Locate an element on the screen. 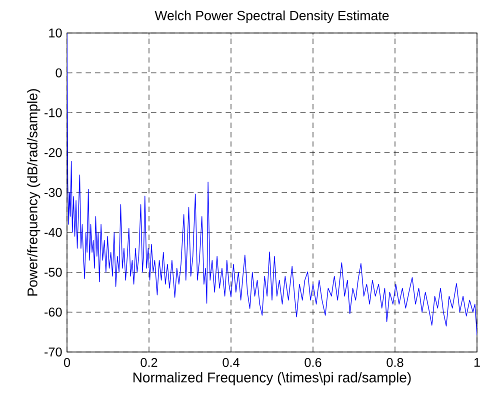  y-tick-label: 0 is located at coordinates (59, 73).